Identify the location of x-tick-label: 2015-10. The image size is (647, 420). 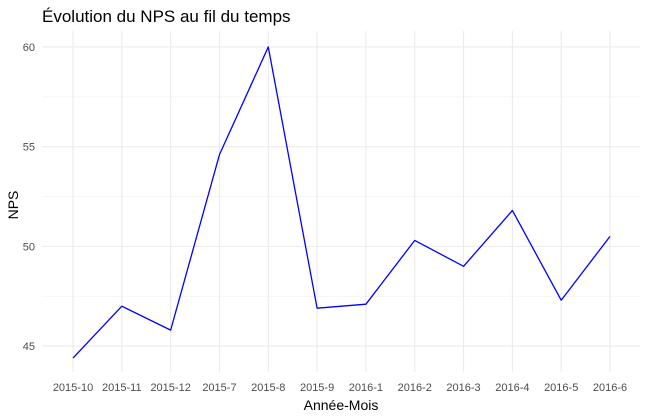
(73, 388).